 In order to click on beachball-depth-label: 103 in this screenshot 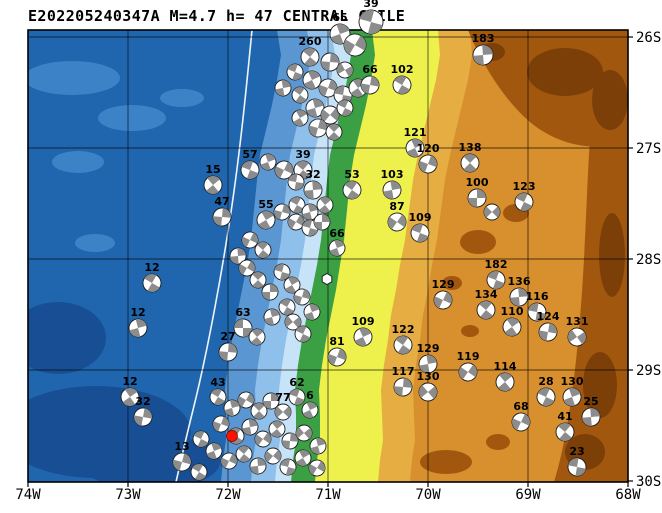, I will do `click(392, 174)`.